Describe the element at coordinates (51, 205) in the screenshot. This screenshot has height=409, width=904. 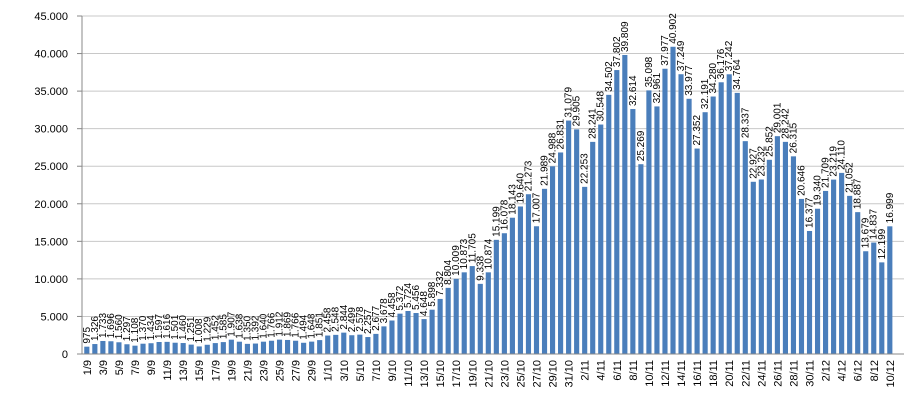
I see `y-tick-label: 20.000` at that location.